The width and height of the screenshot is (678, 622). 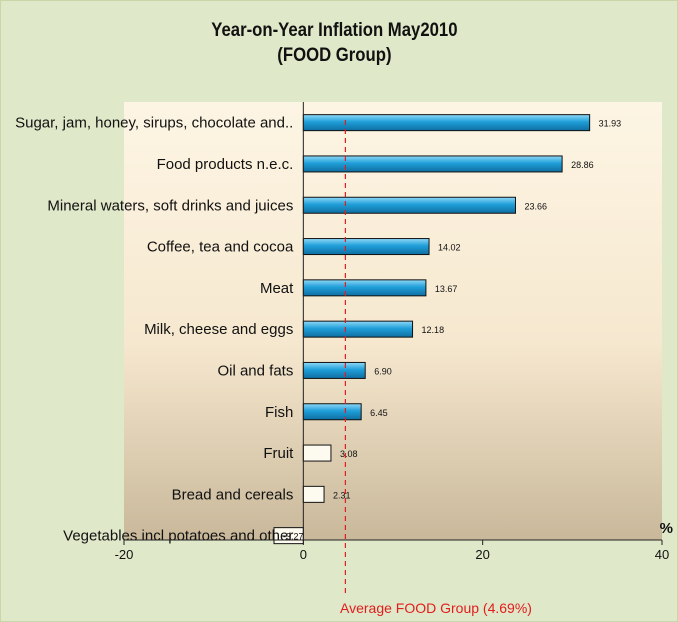 What do you see at coordinates (383, 371) in the screenshot?
I see `value-label: 6.90` at bounding box center [383, 371].